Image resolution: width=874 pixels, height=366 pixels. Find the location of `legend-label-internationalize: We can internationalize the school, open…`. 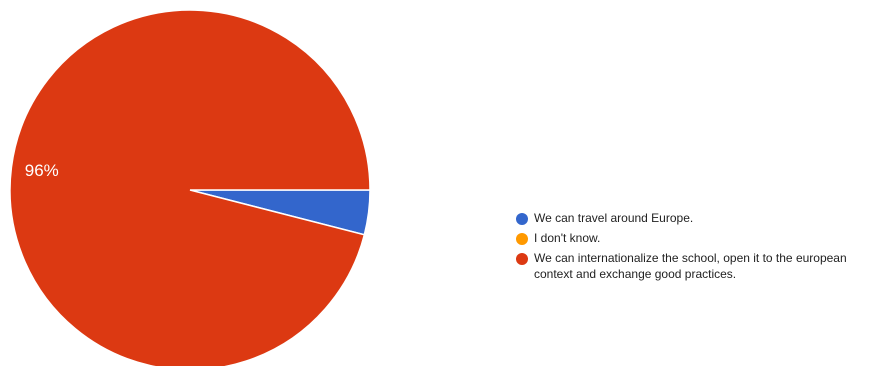

legend-label-internationalize: We can internationalize the school, open… is located at coordinates (690, 266).